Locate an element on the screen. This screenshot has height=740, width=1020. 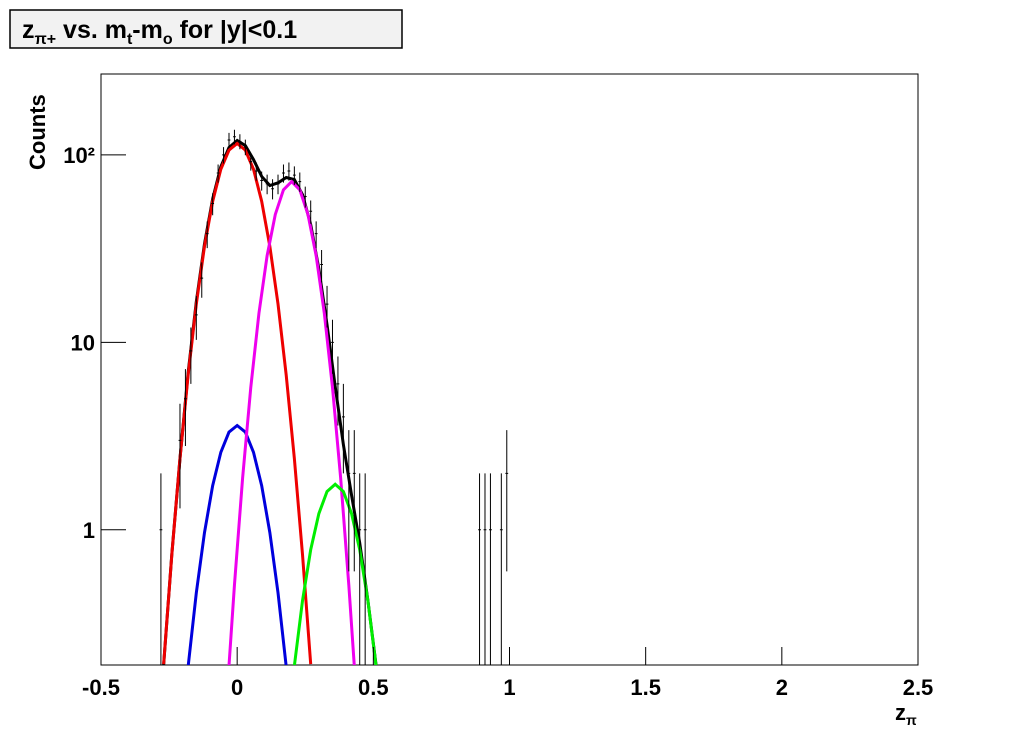
title-part: -m is located at coordinates (147, 30).